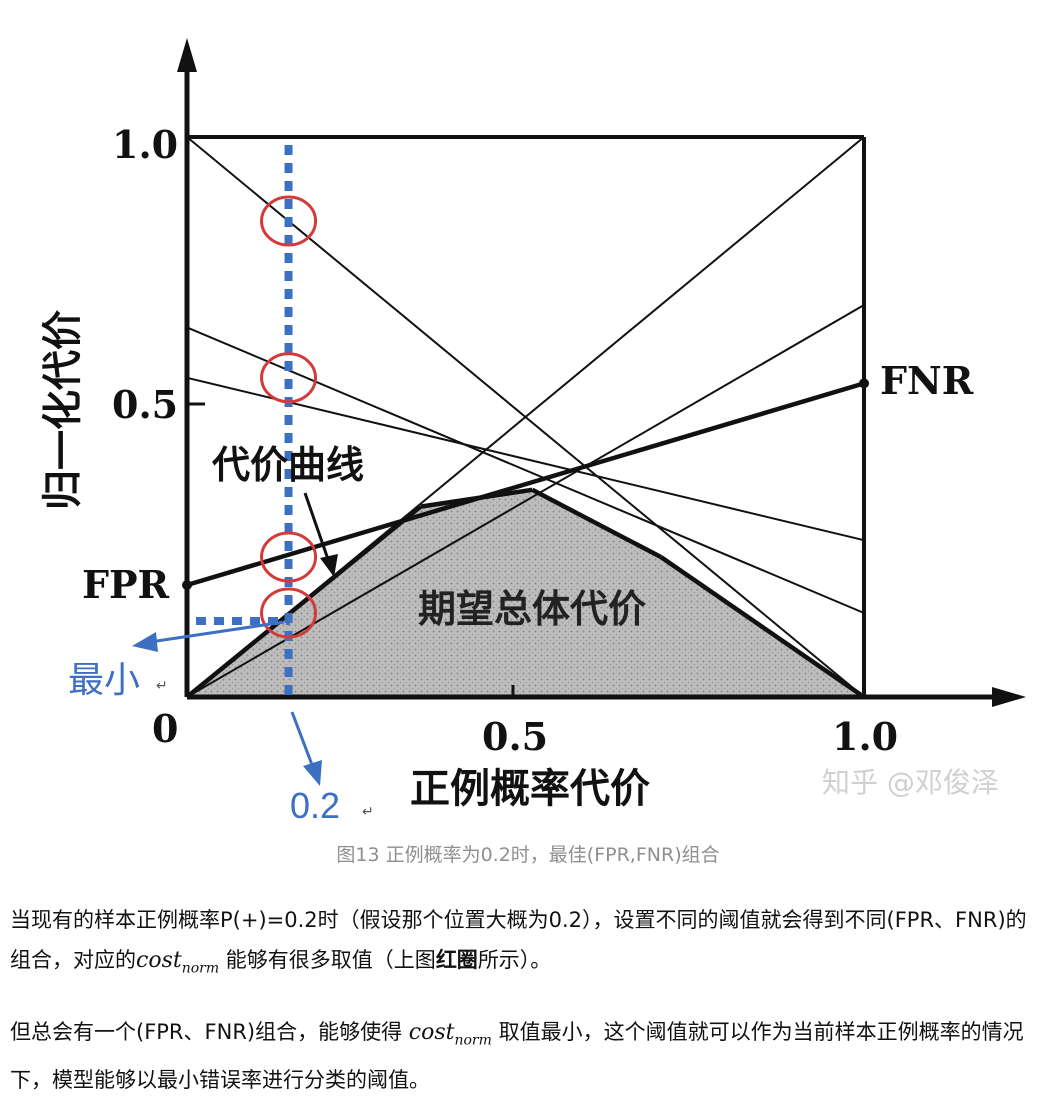  I want to click on p1-bold-red-circle: 红圈, so click(456, 960).